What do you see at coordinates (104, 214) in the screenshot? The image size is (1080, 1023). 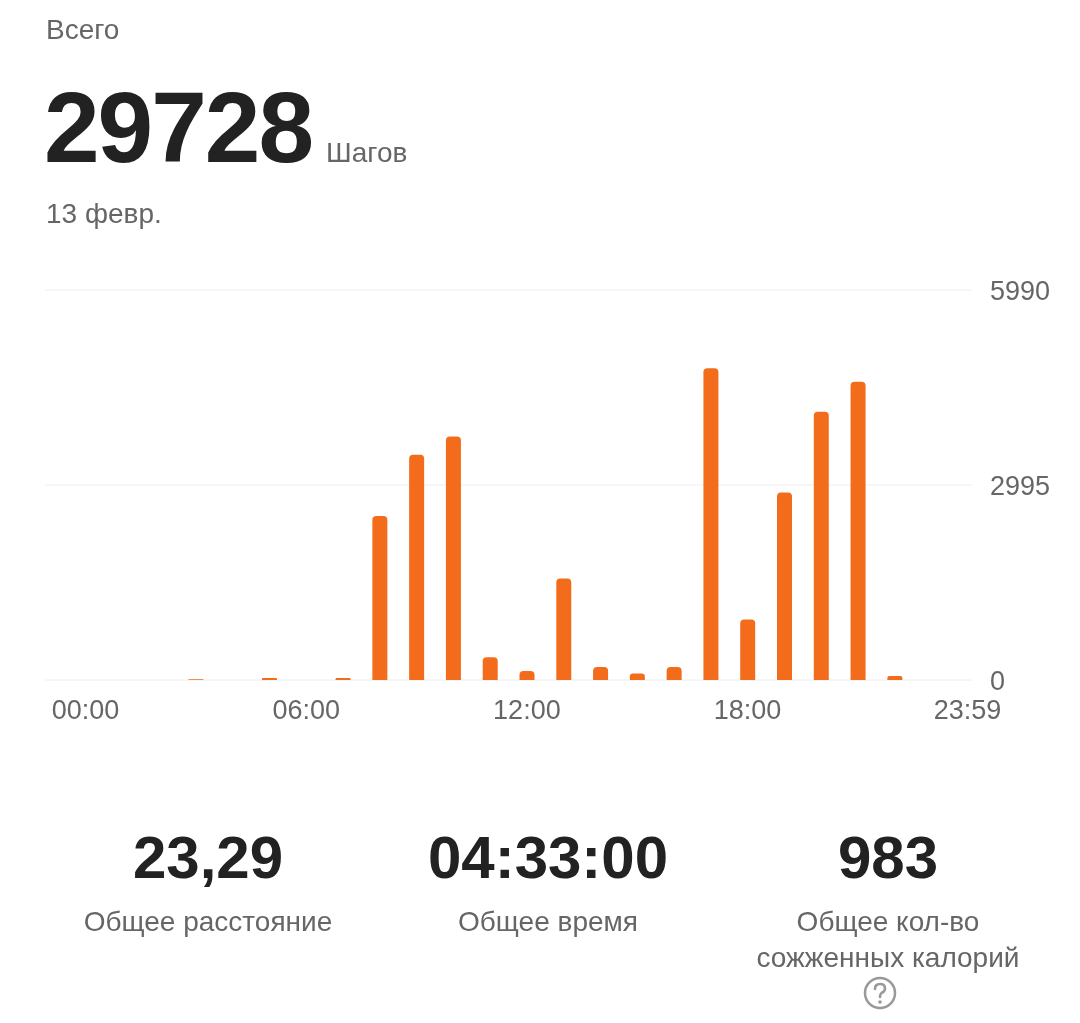 I see `text: 13 февр.` at bounding box center [104, 214].